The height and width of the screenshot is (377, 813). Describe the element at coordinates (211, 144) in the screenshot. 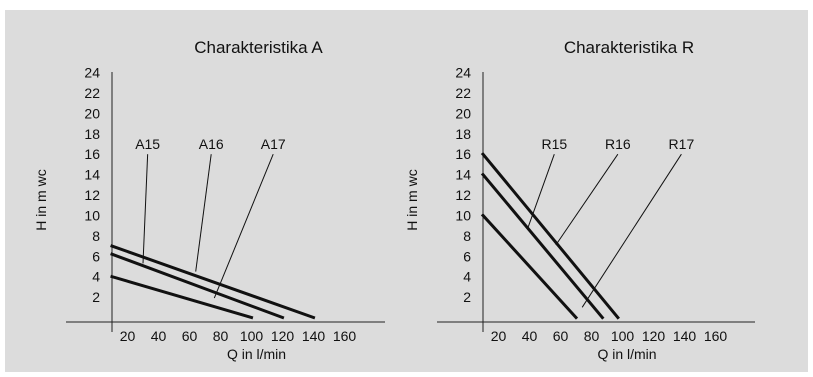

I see `chart1-series-label-a16: A16` at that location.